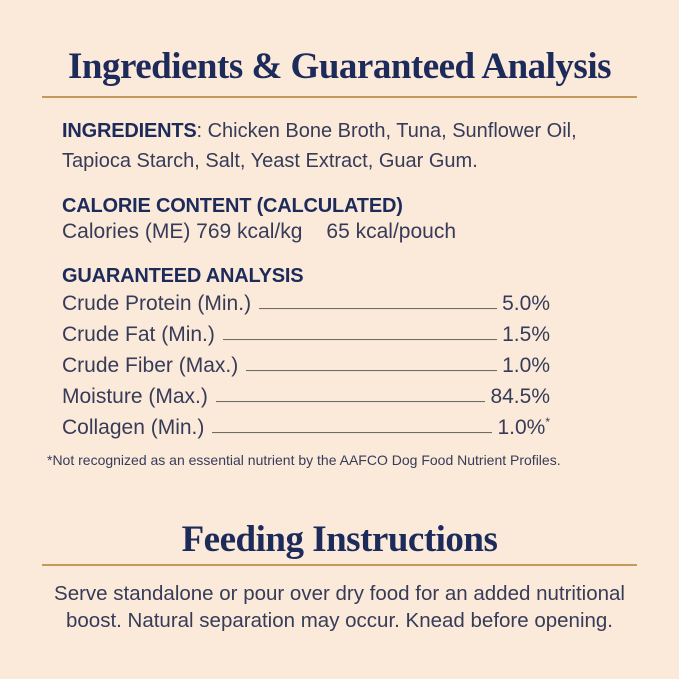 This screenshot has height=679, width=679. I want to click on guaranteed-analysis-heading: GUARANTEED ANALYSIS, so click(183, 276).